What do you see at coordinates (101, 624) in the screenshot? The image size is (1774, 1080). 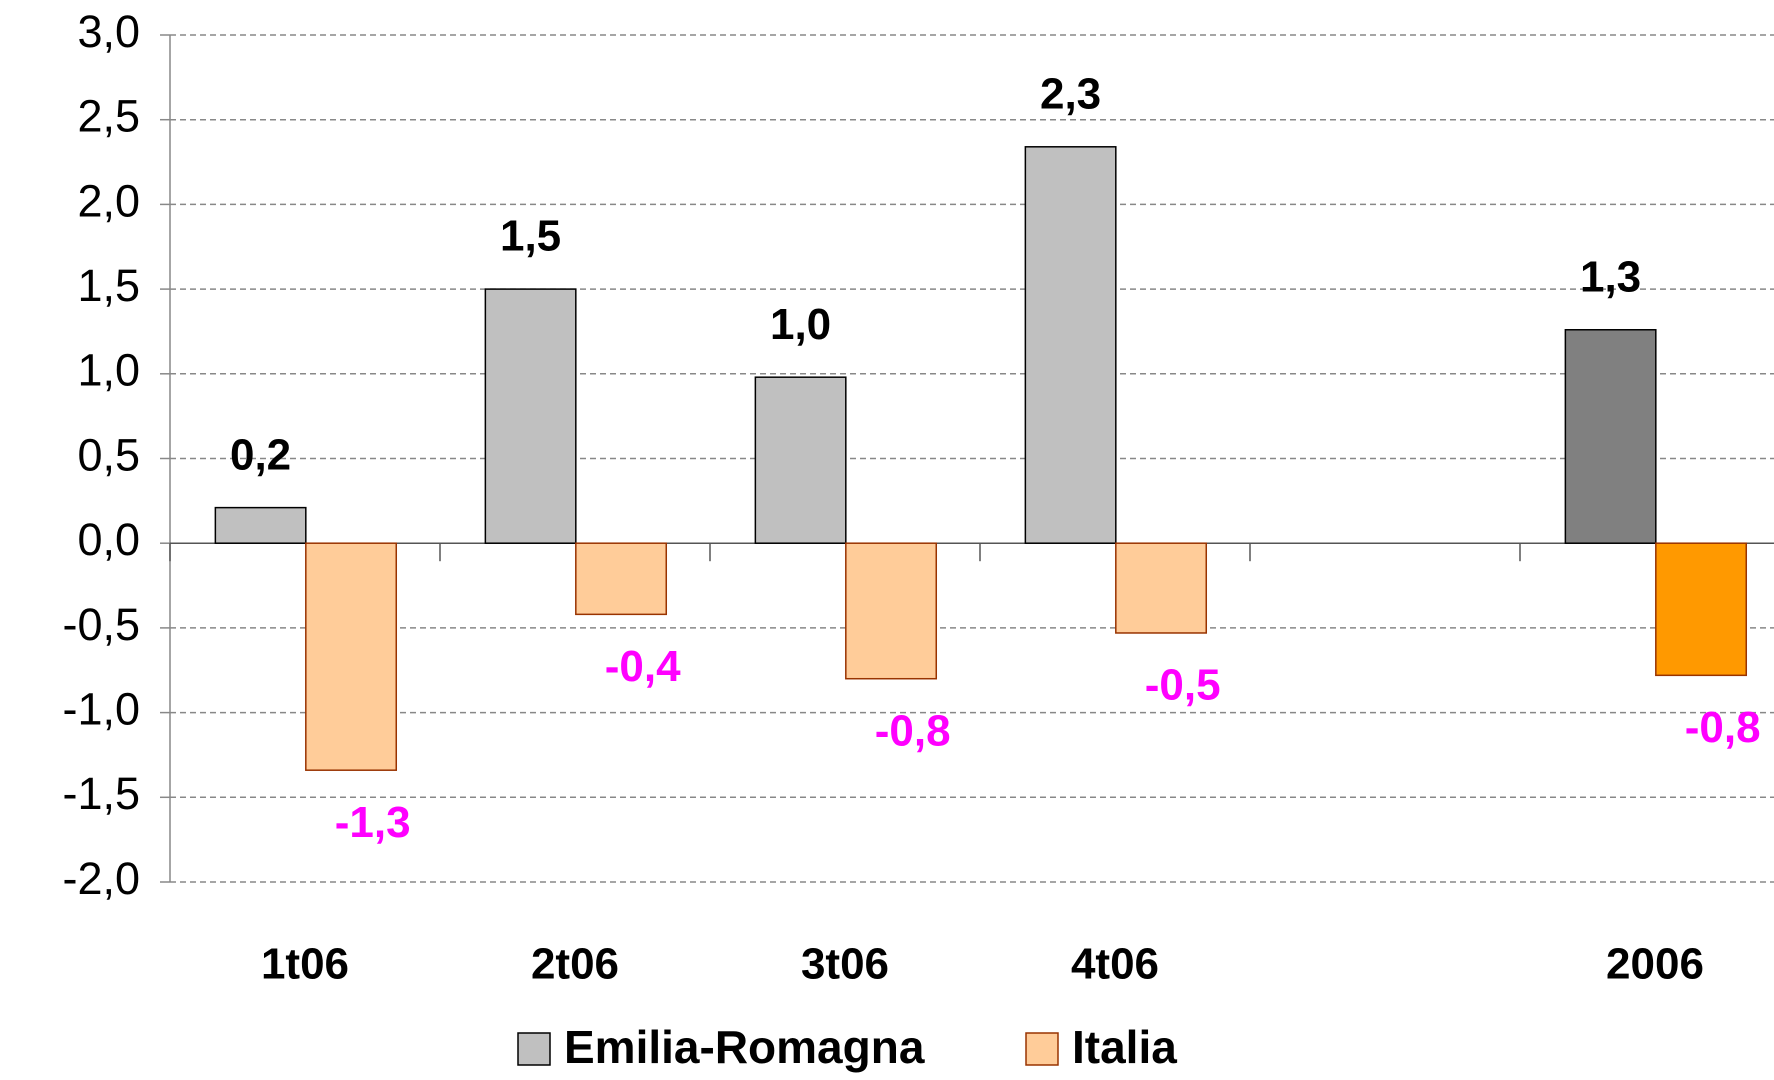 I see `y-tick-label: -0,5` at bounding box center [101, 624].